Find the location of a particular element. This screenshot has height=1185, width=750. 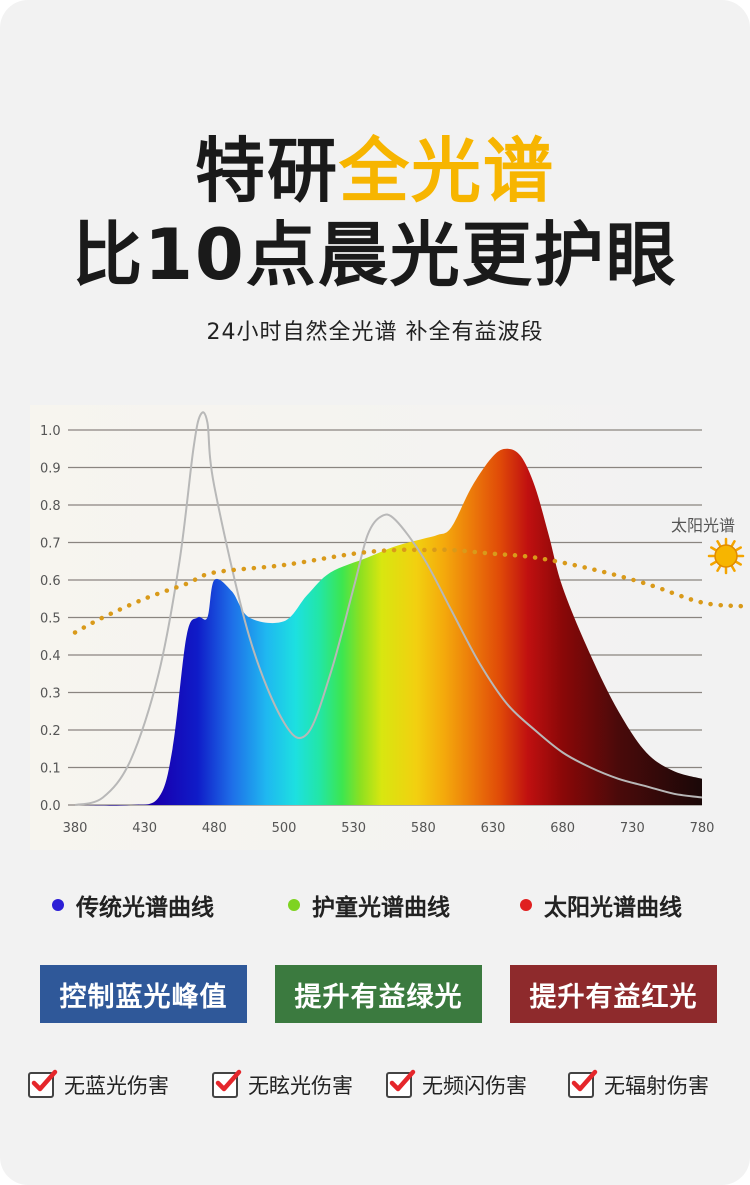

y-tick-label: 0.3 is located at coordinates (50, 694).